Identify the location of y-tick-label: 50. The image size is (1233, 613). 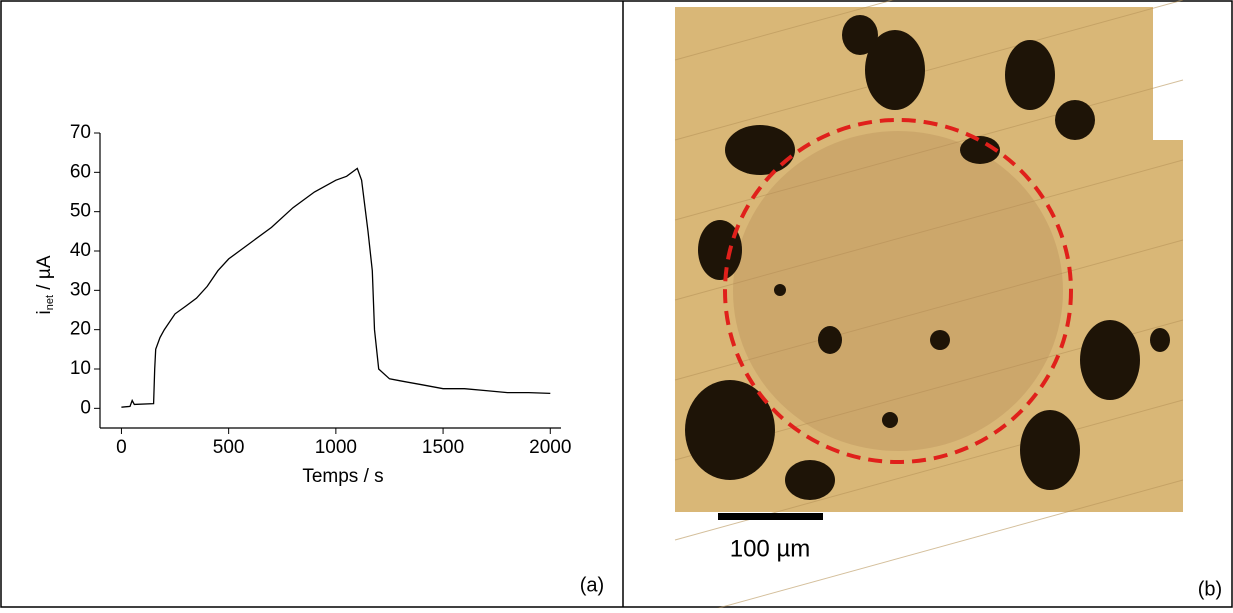
(80, 211).